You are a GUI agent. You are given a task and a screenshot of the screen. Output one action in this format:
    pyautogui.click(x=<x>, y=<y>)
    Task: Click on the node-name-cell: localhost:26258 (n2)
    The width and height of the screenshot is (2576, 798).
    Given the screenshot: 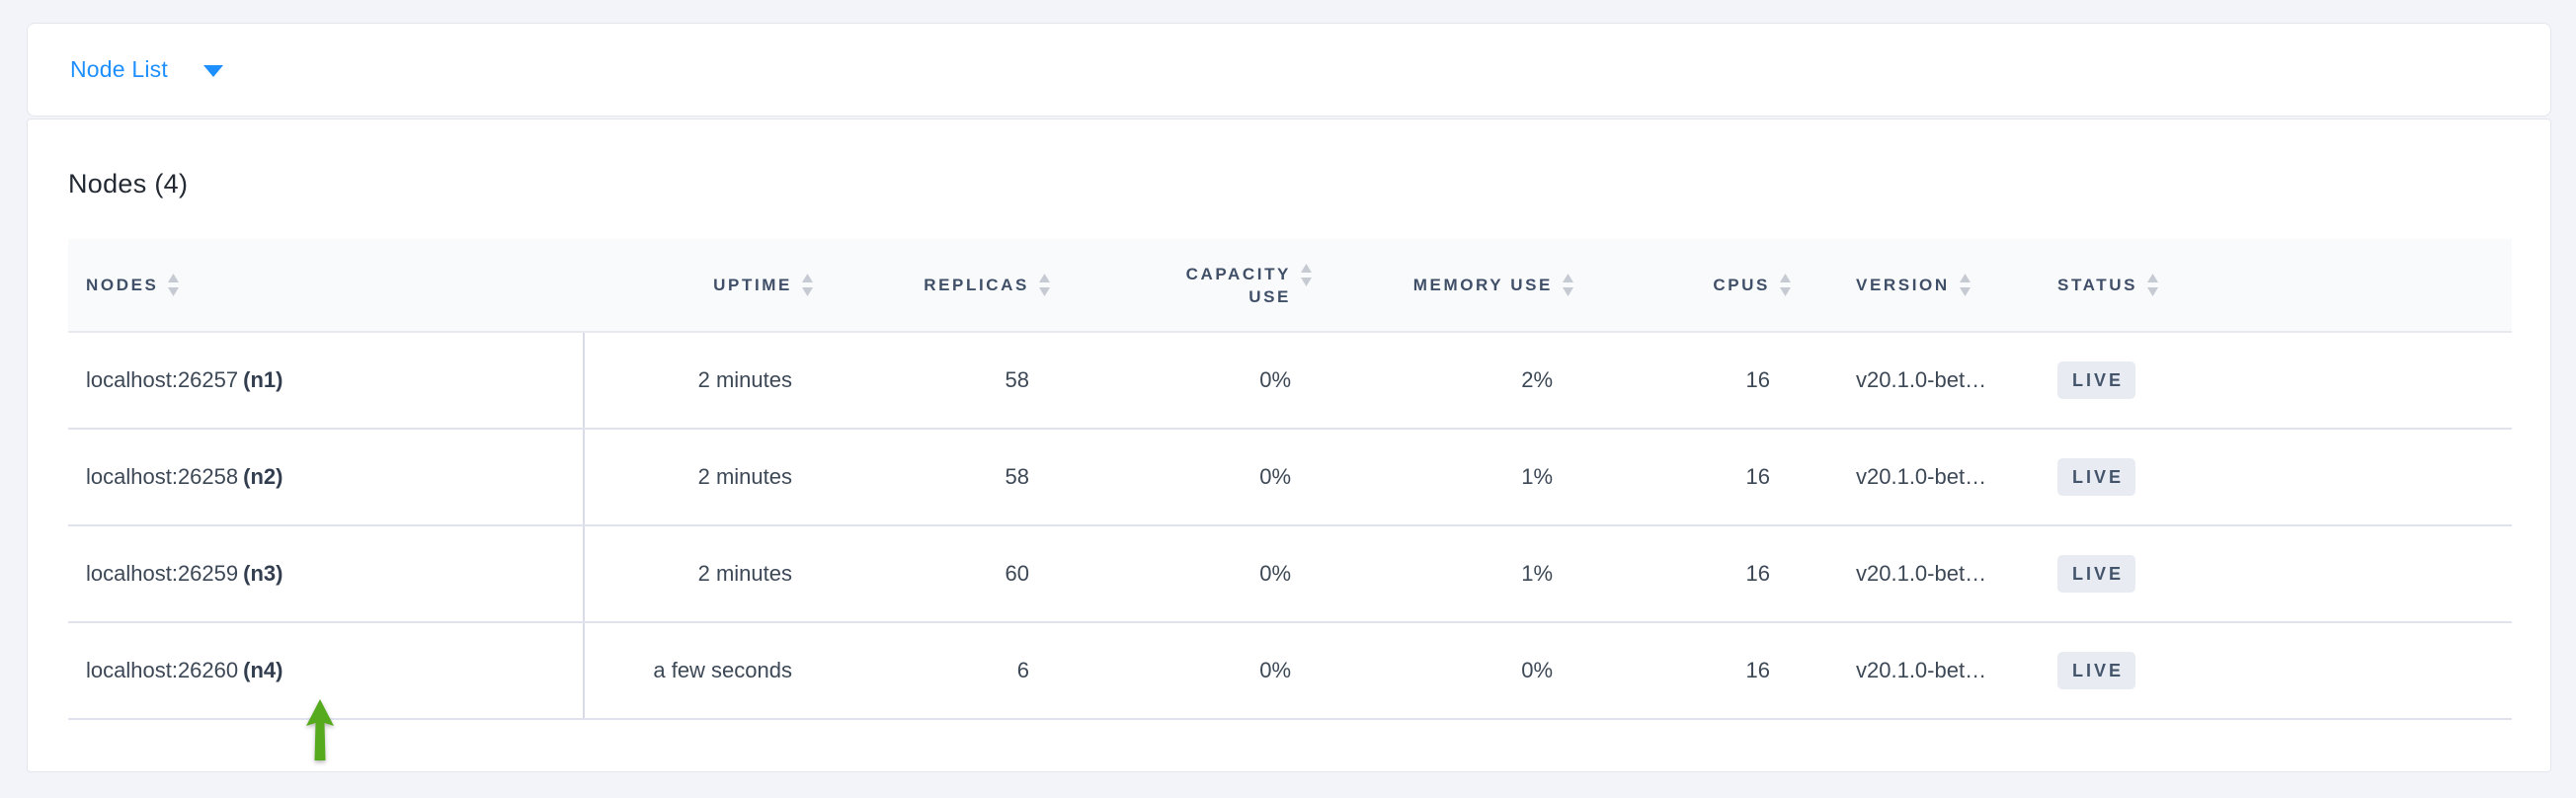 What is the action you would take?
    pyautogui.click(x=326, y=477)
    